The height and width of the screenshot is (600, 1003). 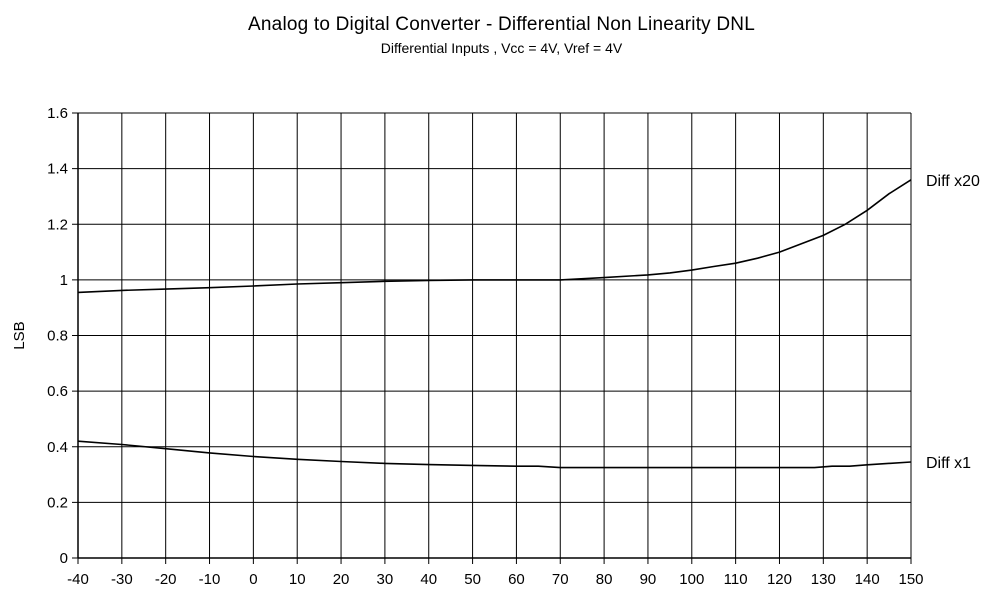 What do you see at coordinates (648, 579) in the screenshot?
I see `x-tick-label: 90` at bounding box center [648, 579].